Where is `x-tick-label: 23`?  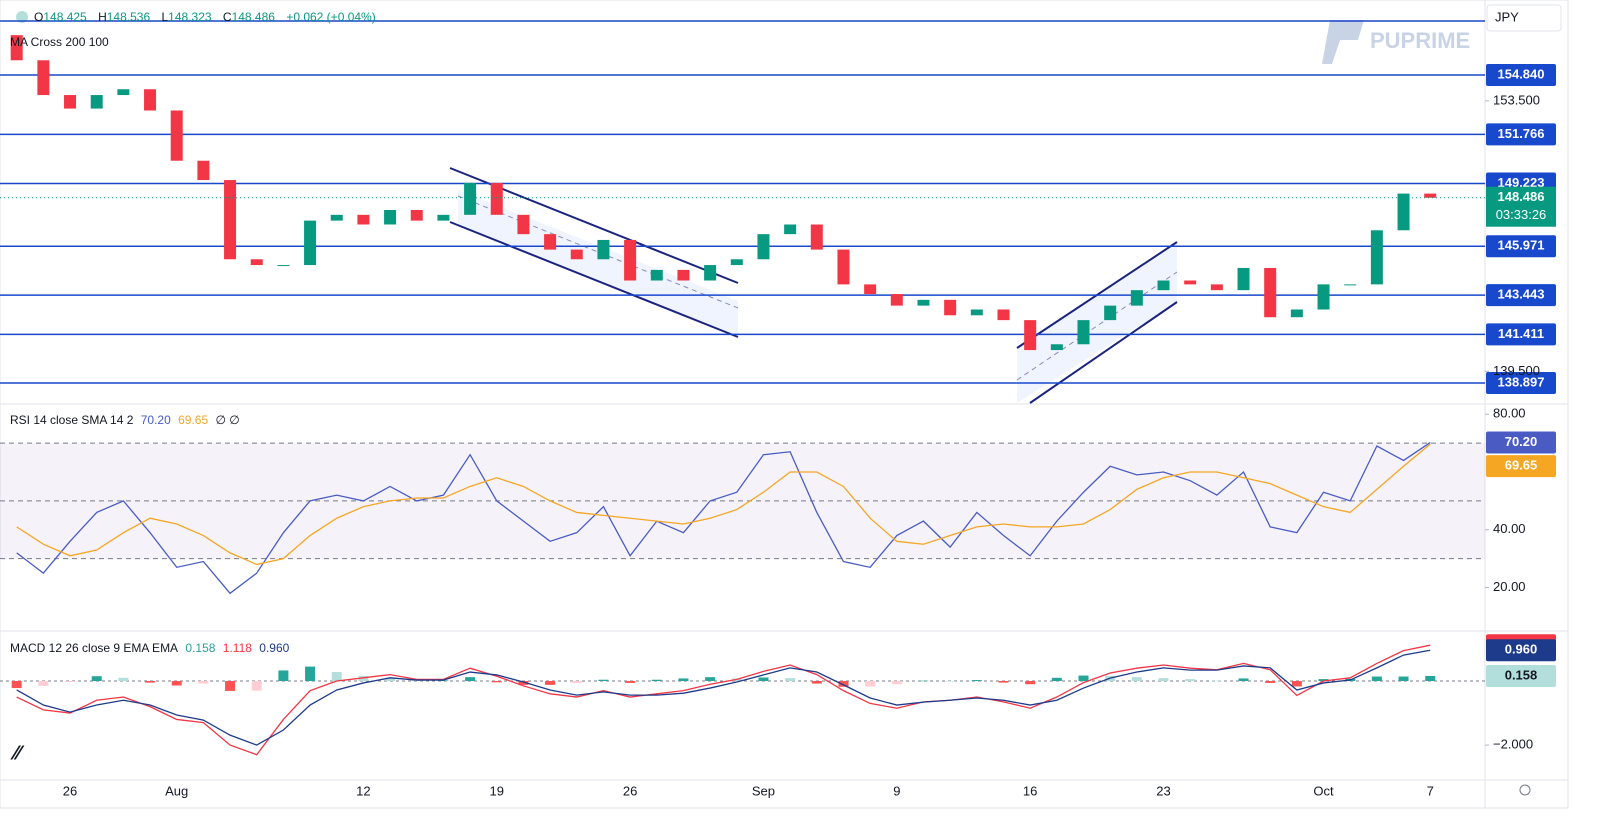
x-tick-label: 23 is located at coordinates (1163, 790).